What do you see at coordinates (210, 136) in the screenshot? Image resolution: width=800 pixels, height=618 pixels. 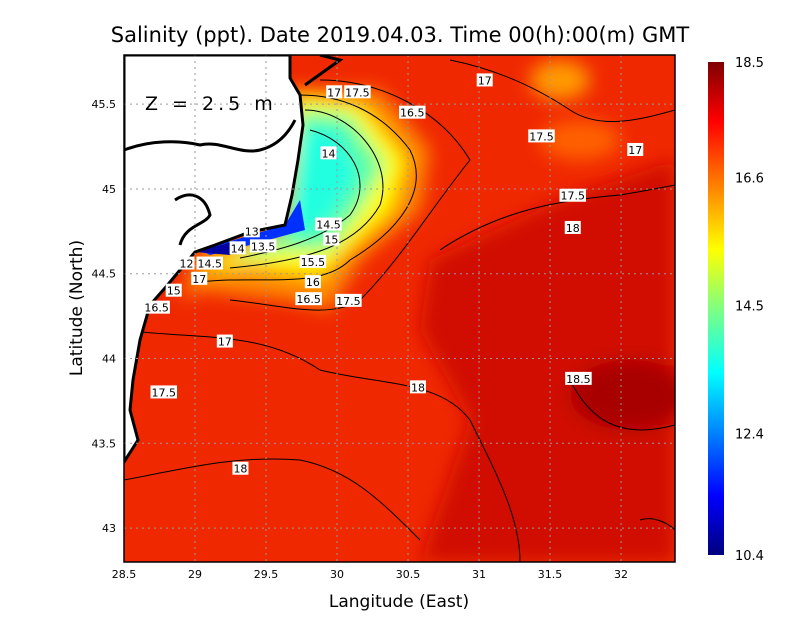 I see `border-line` at bounding box center [210, 136].